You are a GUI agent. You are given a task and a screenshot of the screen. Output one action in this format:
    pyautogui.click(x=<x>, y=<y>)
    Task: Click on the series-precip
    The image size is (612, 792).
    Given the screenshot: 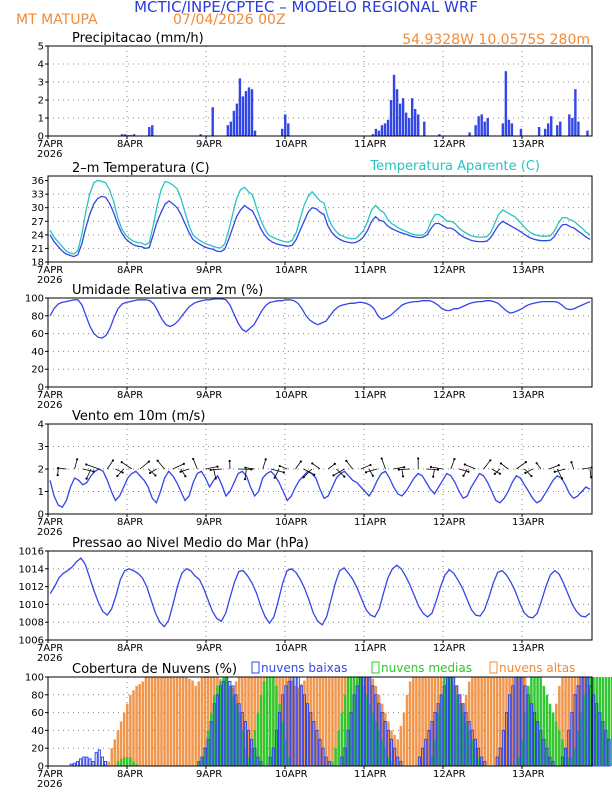 What is the action you would take?
    pyautogui.click(x=354, y=103)
    